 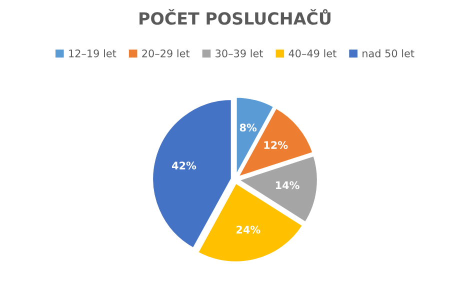 What do you see at coordinates (388, 53) in the screenshot?
I see `legend-label: nad 50 let` at bounding box center [388, 53].